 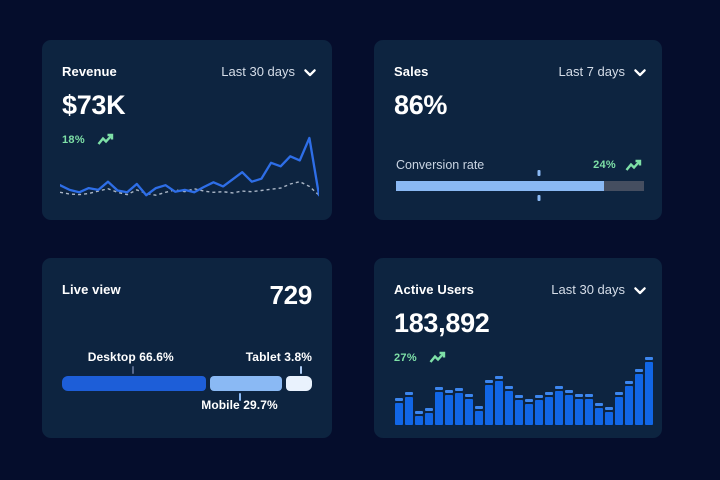 What do you see at coordinates (189, 289) in the screenshot?
I see `live-view-card-header: Live view` at bounding box center [189, 289].